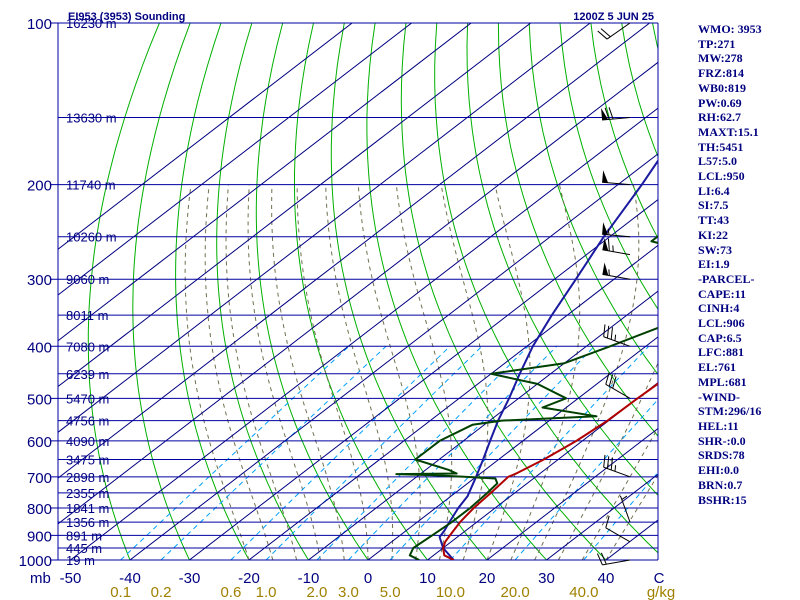 The height and width of the screenshot is (600, 800). I want to click on height-label: 4756 m, so click(87, 421).